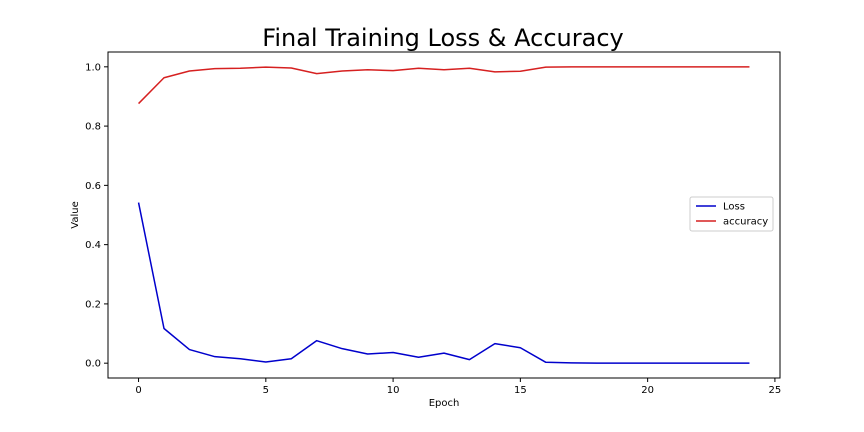 Image resolution: width=864 pixels, height=432 pixels. What do you see at coordinates (520, 390) in the screenshot?
I see `x-tick-label: 15` at bounding box center [520, 390].